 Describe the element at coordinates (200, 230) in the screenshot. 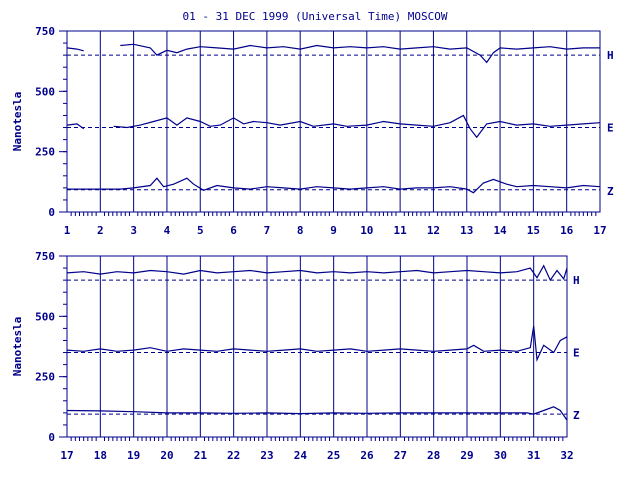

I see `x-tick-label: 5` at that location.